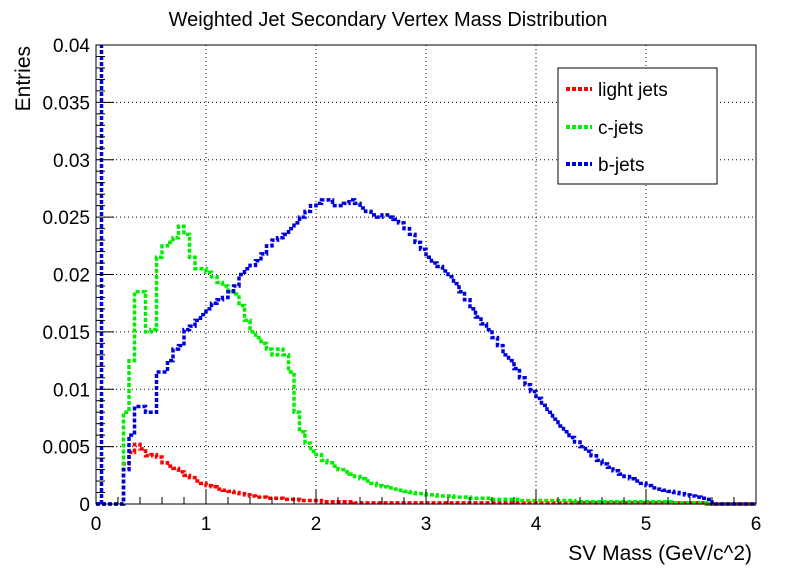 The image size is (796, 572). What do you see at coordinates (646, 524) in the screenshot?
I see `x-tick-label: 5` at bounding box center [646, 524].